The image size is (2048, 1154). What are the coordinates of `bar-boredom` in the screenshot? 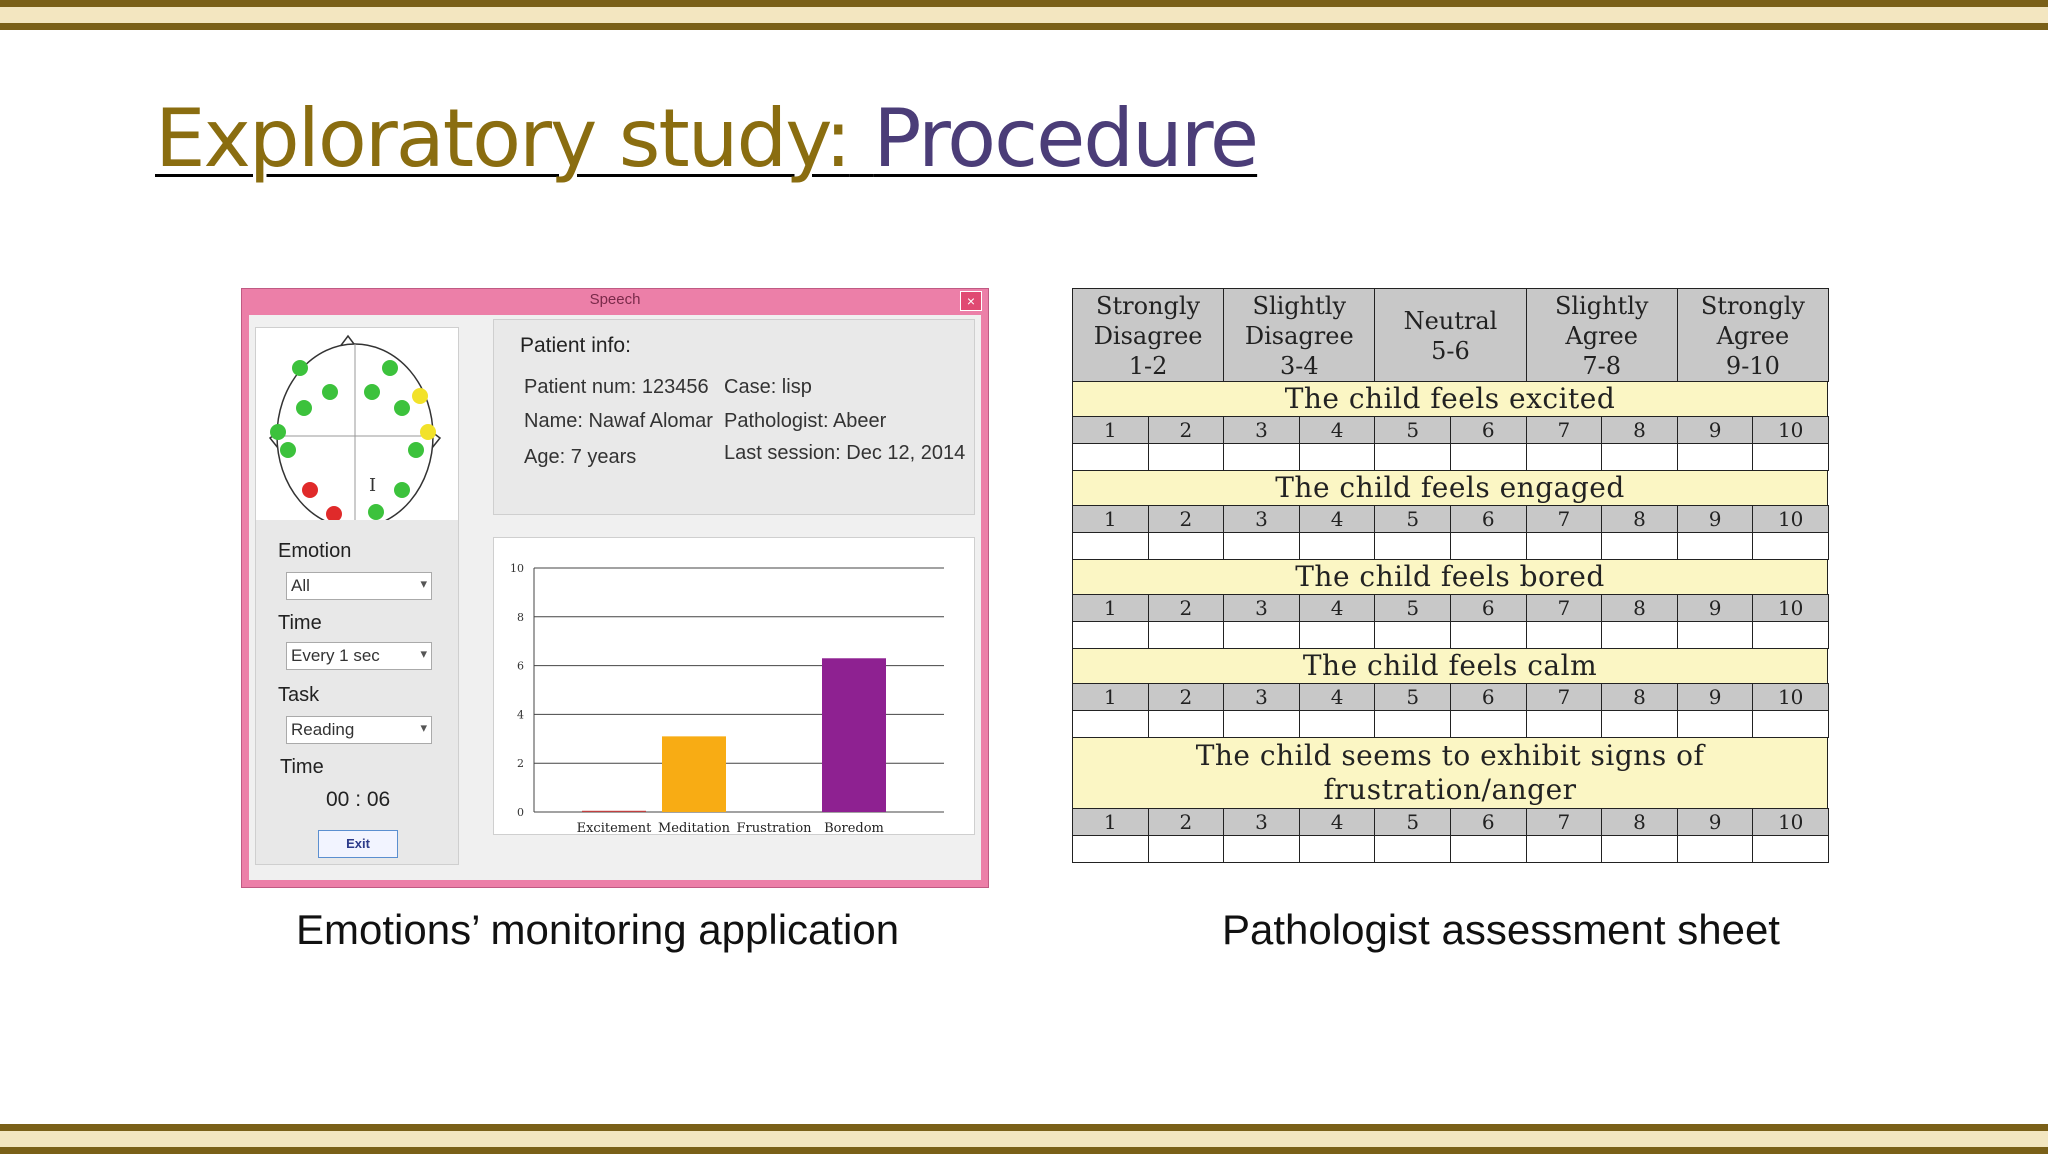 It's located at (854, 735).